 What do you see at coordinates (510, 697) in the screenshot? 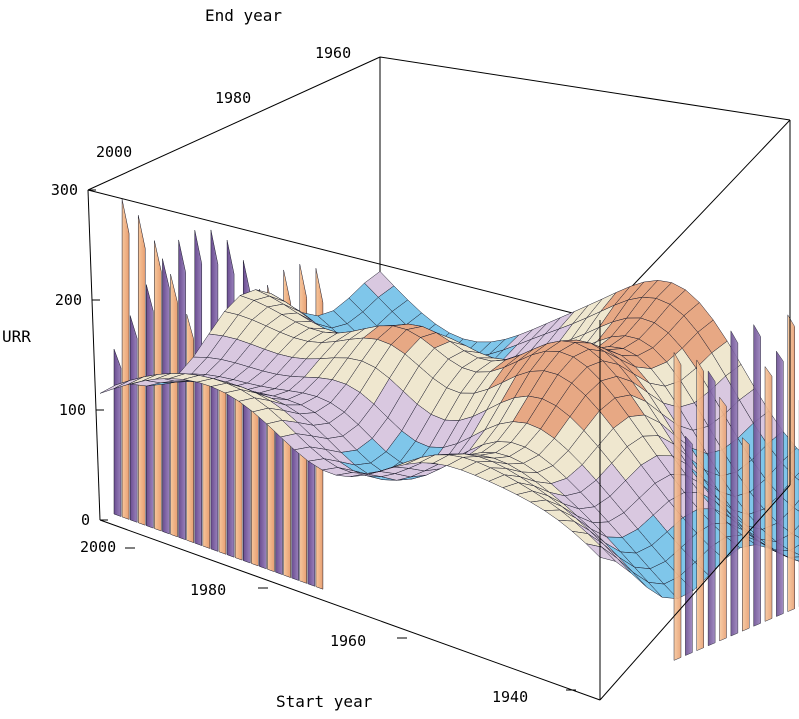
I see `start-year-tick-label: 1940` at bounding box center [510, 697].